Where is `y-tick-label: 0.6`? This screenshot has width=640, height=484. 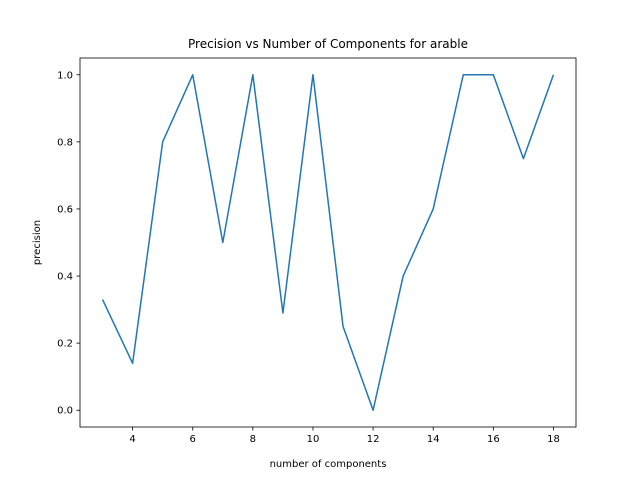 y-tick-label: 0.6 is located at coordinates (65, 209).